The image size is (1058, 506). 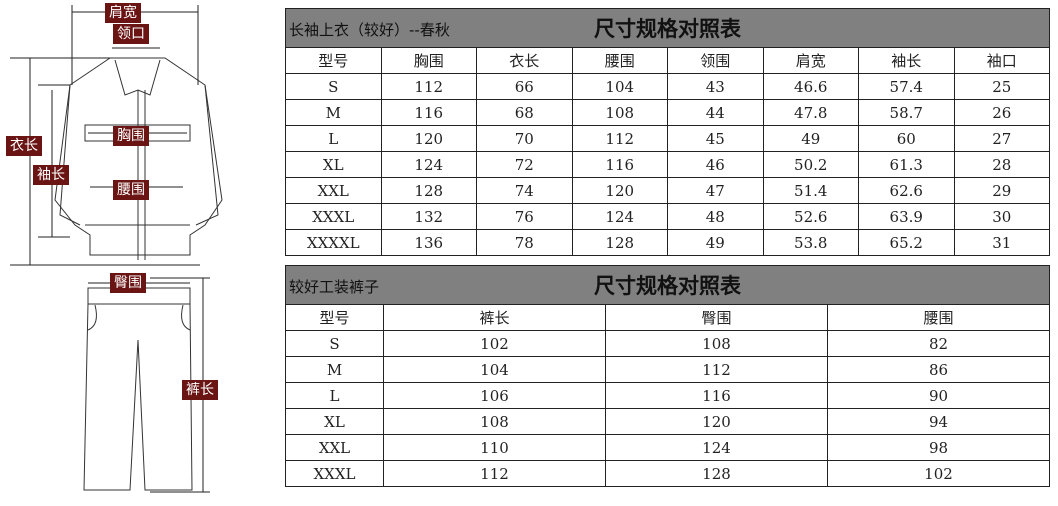 What do you see at coordinates (524, 164) in the screenshot?
I see `table-cell: 72` at bounding box center [524, 164].